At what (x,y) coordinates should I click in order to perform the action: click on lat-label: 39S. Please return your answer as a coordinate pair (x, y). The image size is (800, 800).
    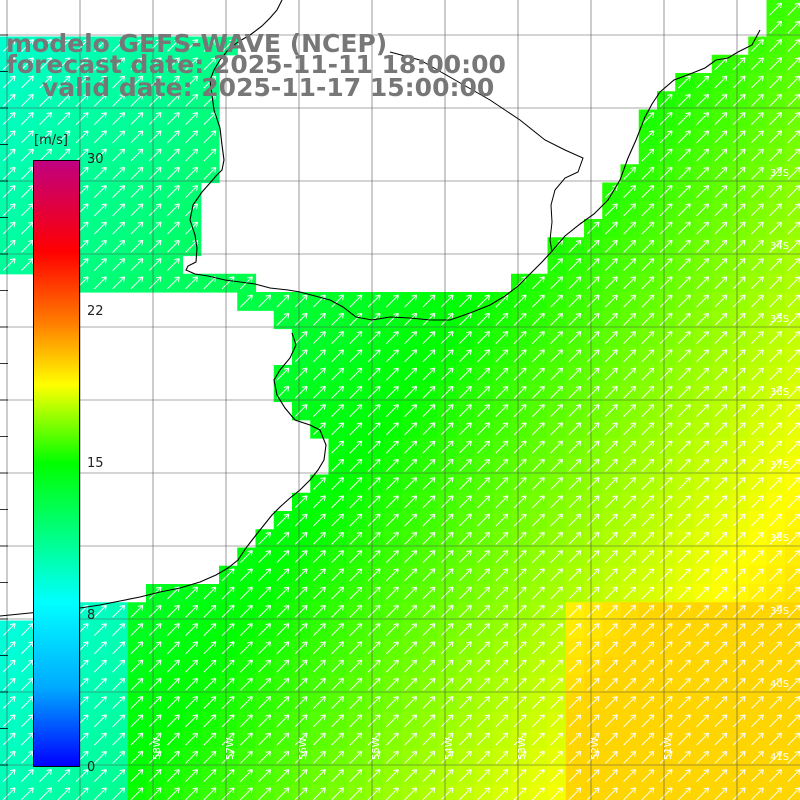
    Looking at the image, I should click on (779, 611).